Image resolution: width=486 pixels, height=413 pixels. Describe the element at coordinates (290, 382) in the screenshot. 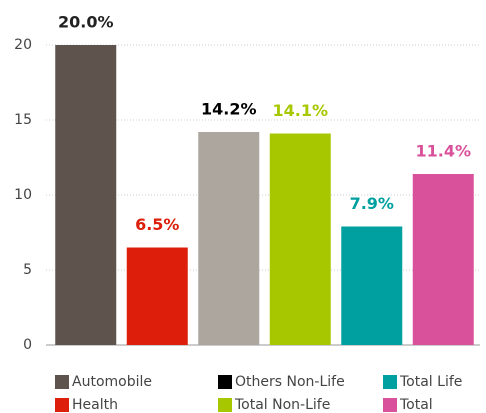

I see `legend-label: Others Non-Life` at that location.